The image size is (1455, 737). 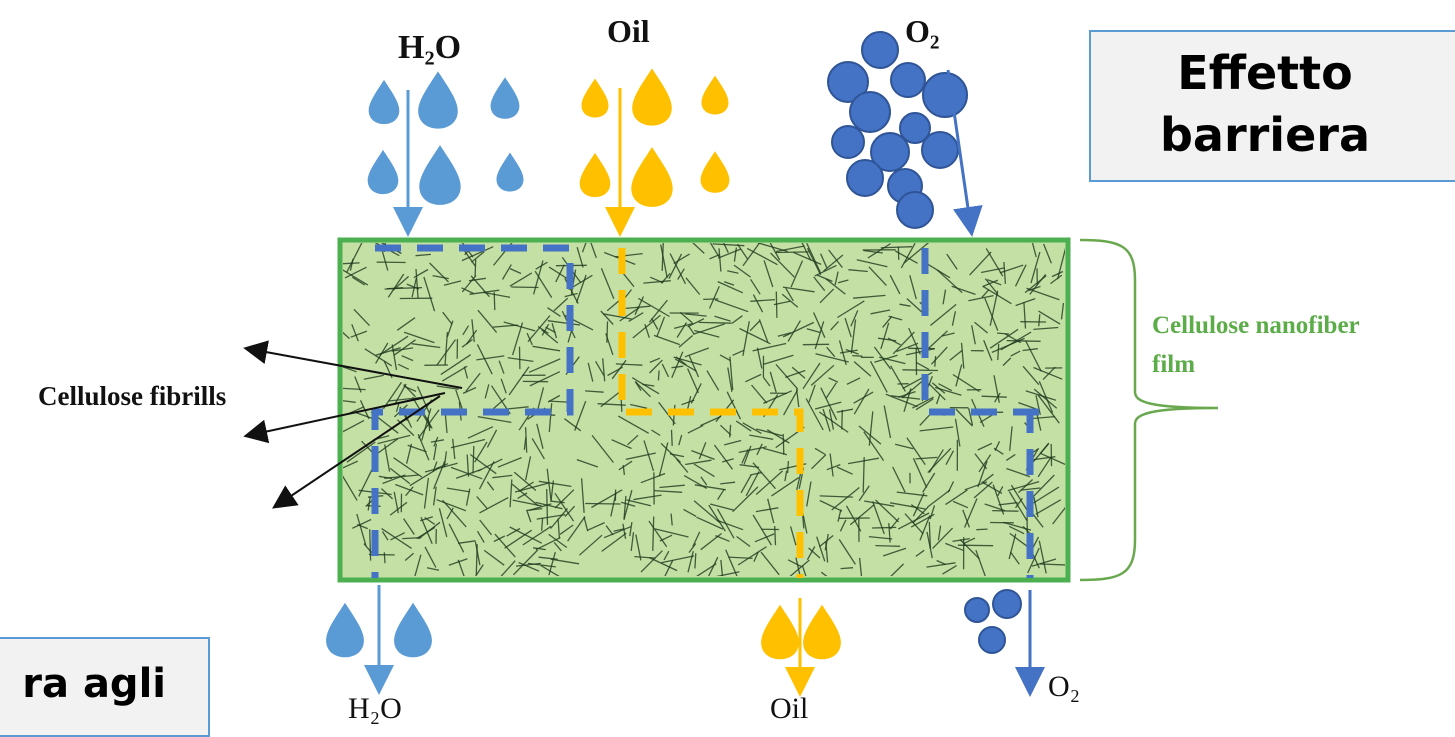 I want to click on film-label-line1: Cellulose nanofiber, so click(x=1256, y=325).